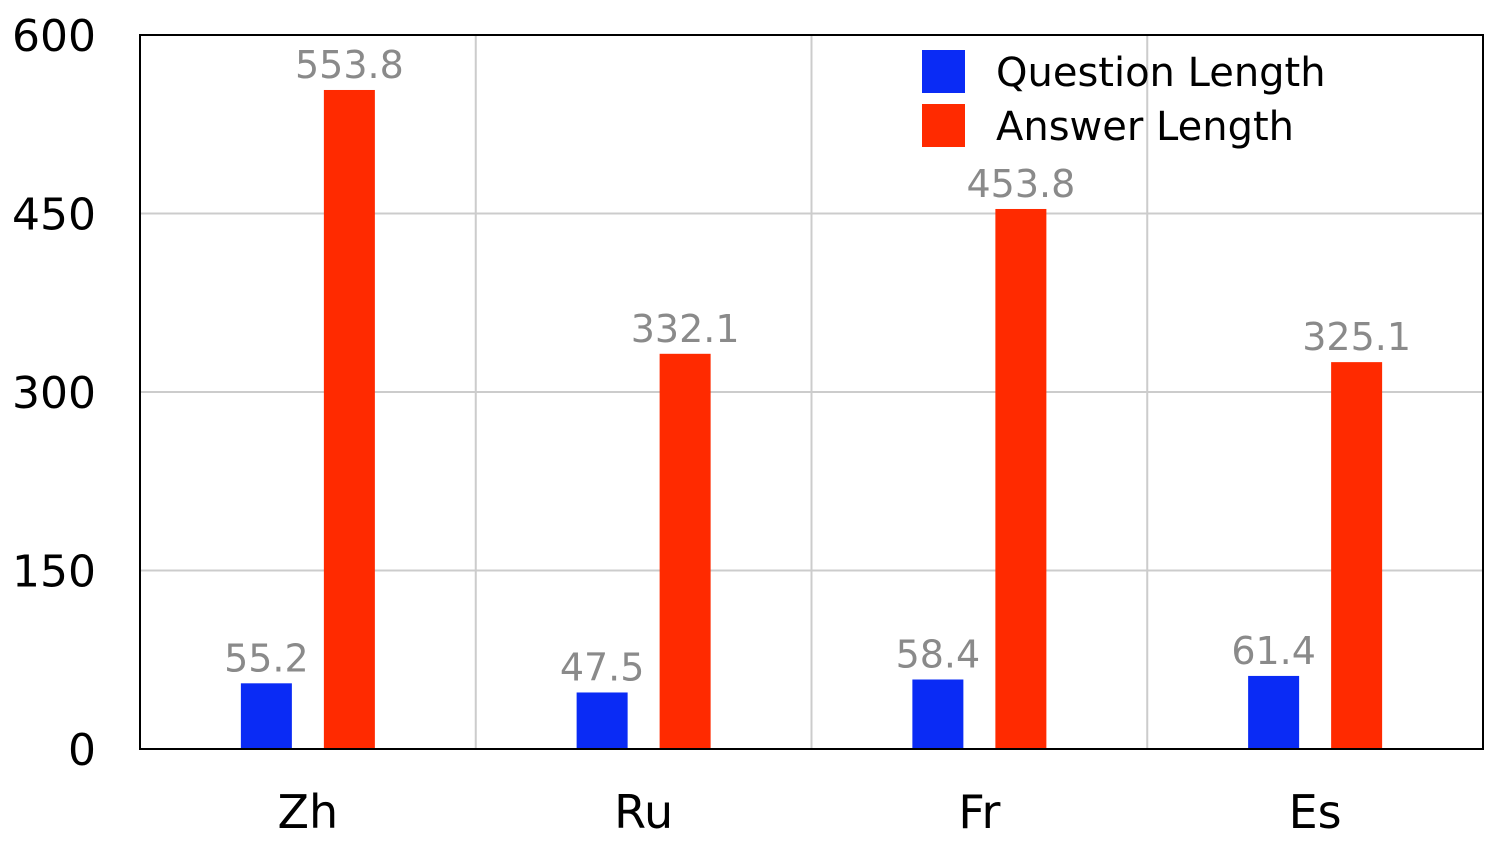  I want to click on x-axis-ticks: Zh Ru Fr Es, so click(810, 812).